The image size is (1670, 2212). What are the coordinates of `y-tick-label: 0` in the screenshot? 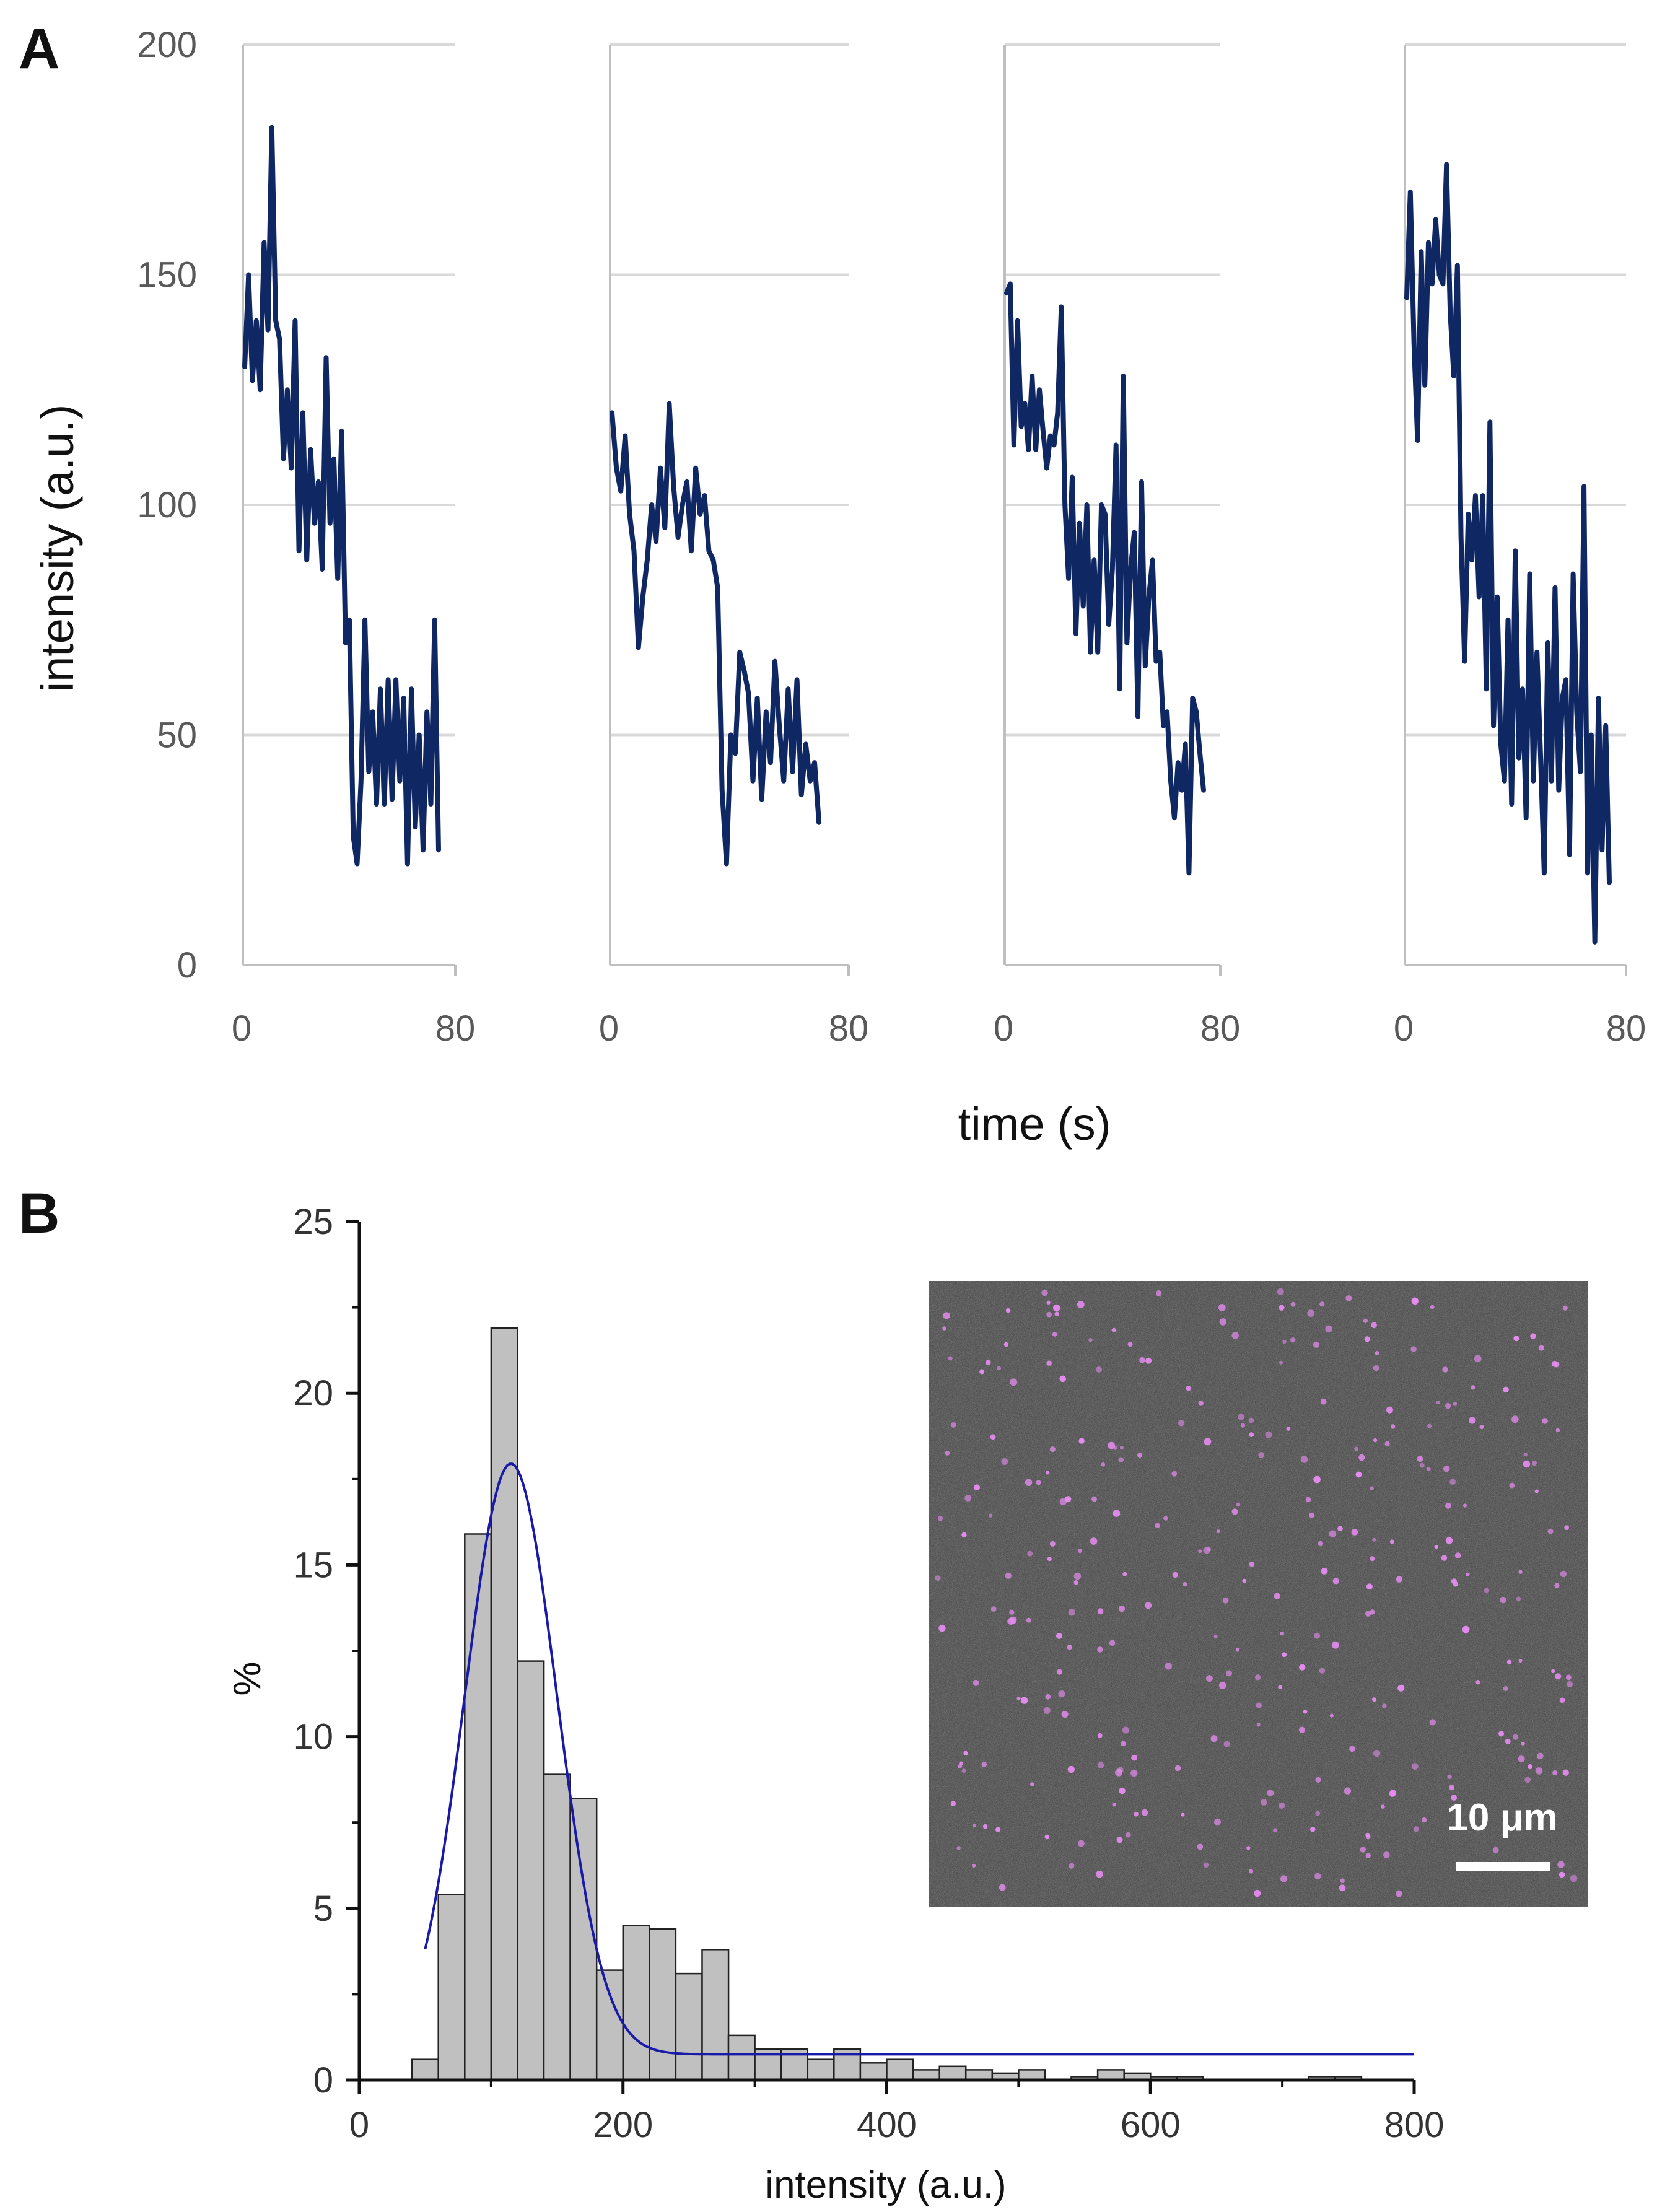 It's located at (323, 2080).